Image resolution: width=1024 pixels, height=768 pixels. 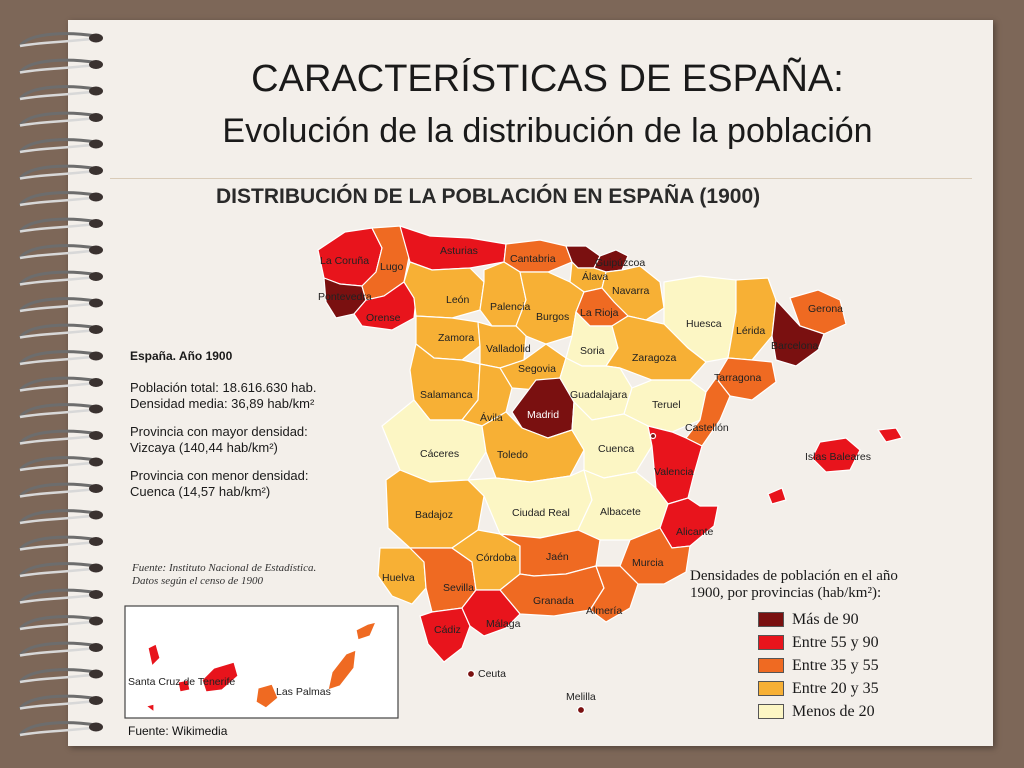 I want to click on label-burgos: Burgos, so click(x=552, y=317).